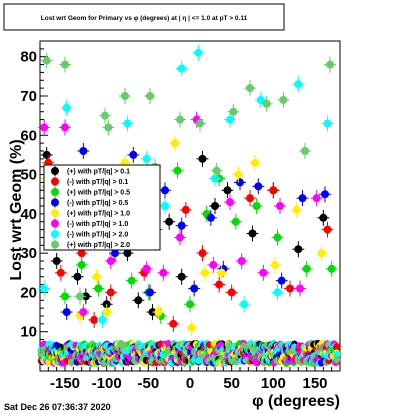 This screenshot has height=414, width=400. I want to click on x-tick-label: -50, so click(148, 383).